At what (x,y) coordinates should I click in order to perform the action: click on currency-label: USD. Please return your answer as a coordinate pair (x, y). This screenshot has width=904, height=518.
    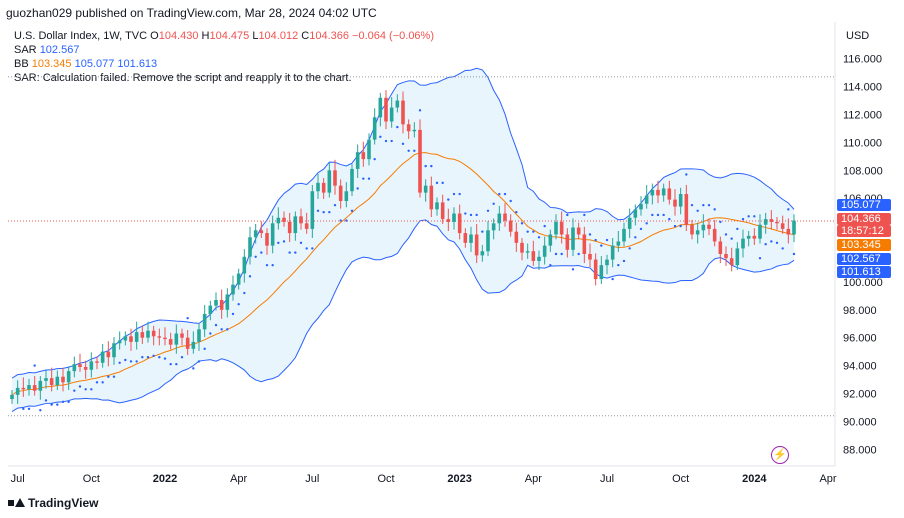
    Looking at the image, I should click on (858, 36).